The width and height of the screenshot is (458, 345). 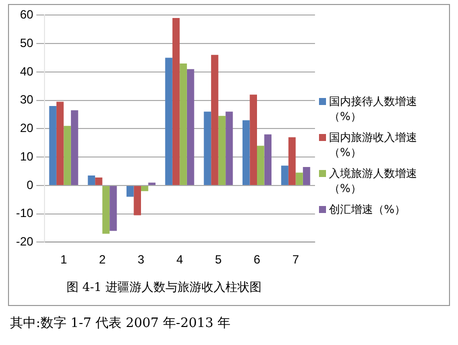 I want to click on x-tick-label: 5, so click(x=218, y=259).